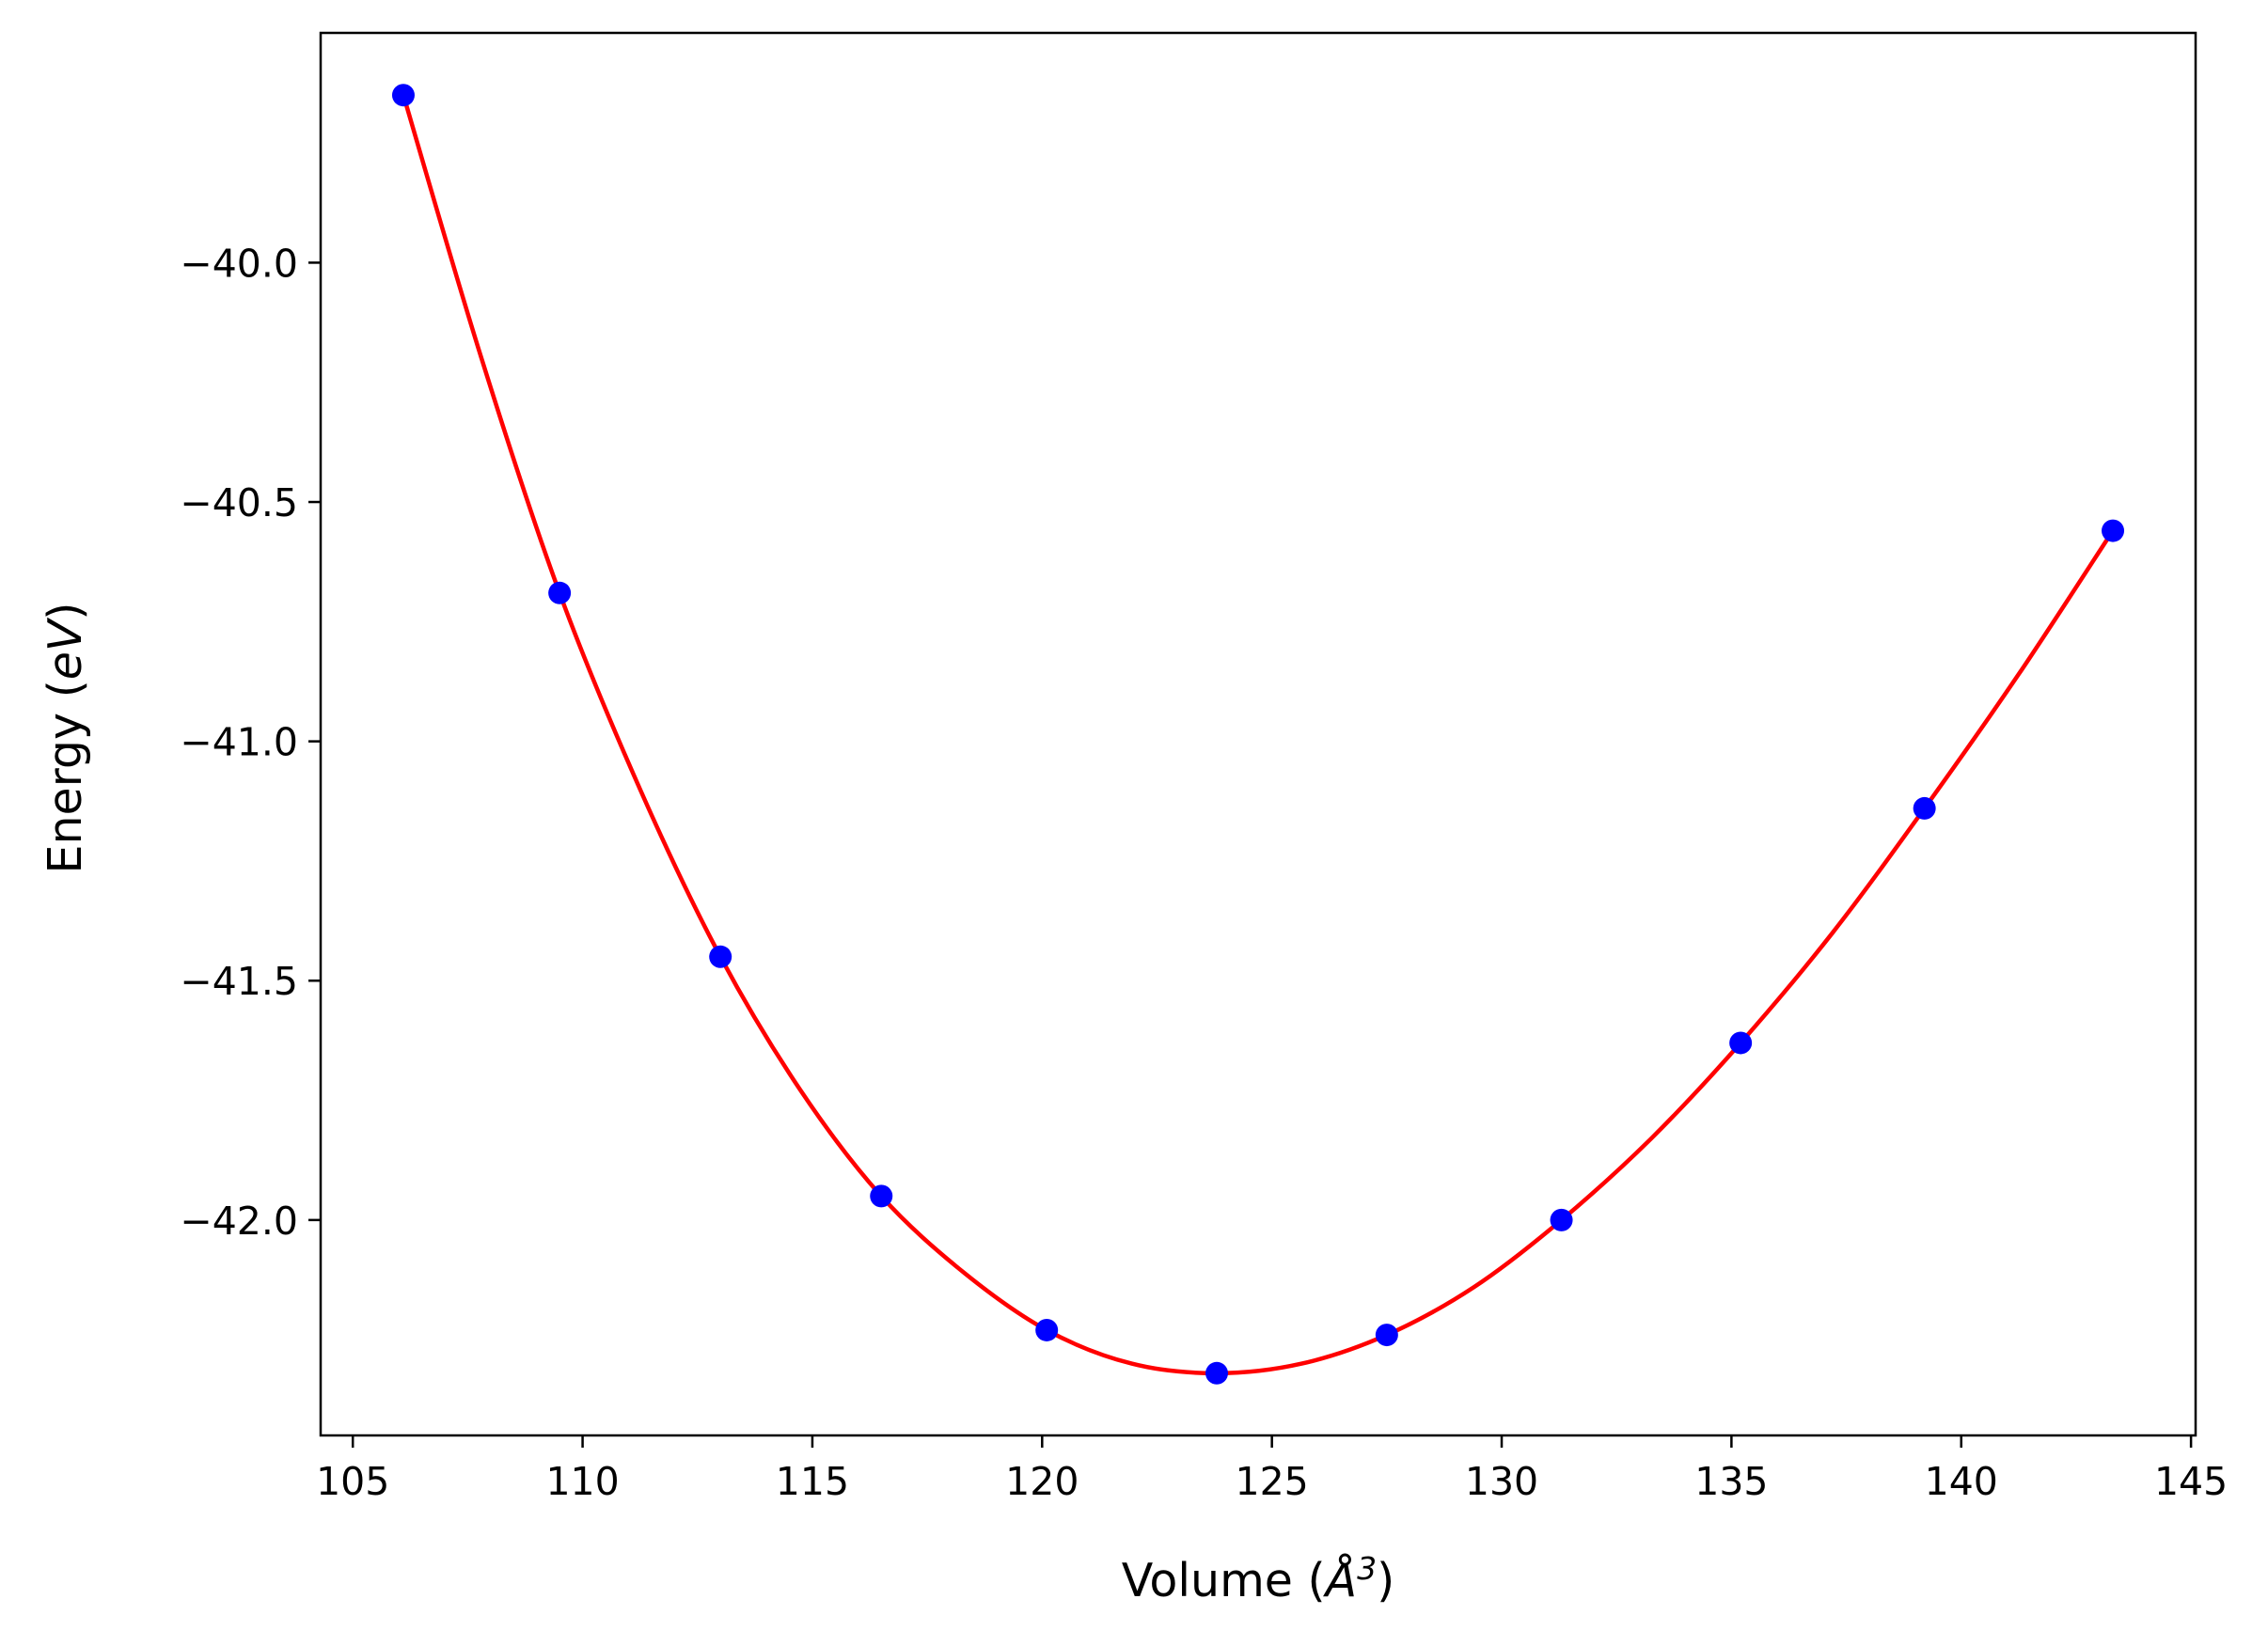 This screenshot has width=2268, height=1646. Describe the element at coordinates (1258, 1578) in the screenshot. I see `x-axis-label: Volume (Å3)` at that location.